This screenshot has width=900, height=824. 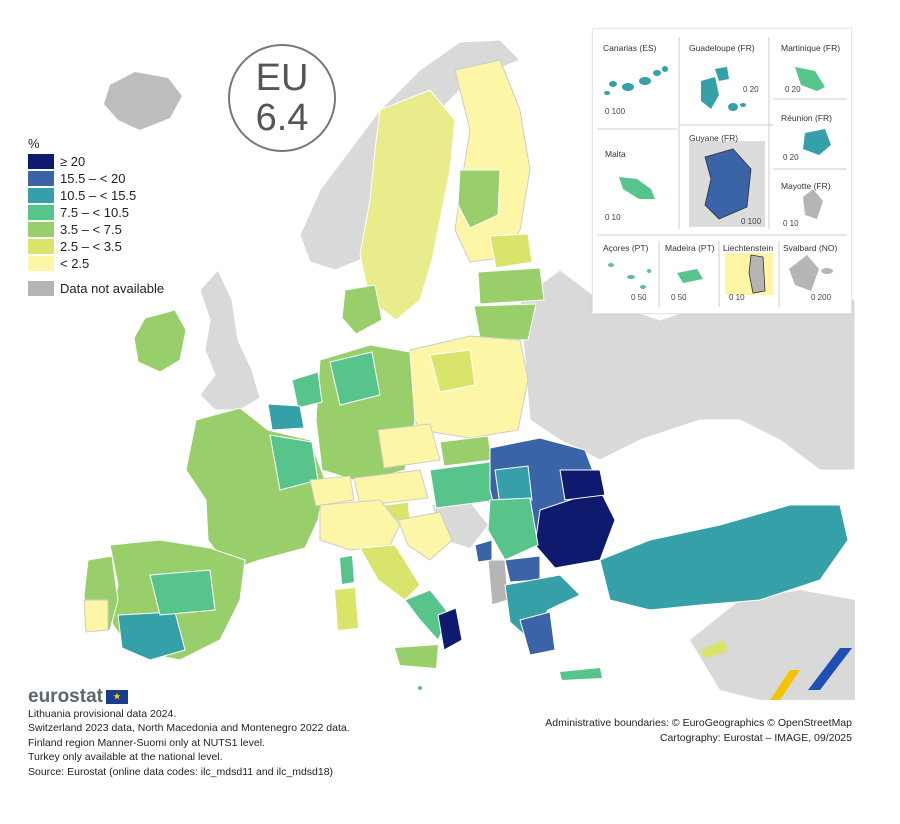 I want to click on inset-label-svalbard: Svalbard (NO), so click(x=810, y=248).